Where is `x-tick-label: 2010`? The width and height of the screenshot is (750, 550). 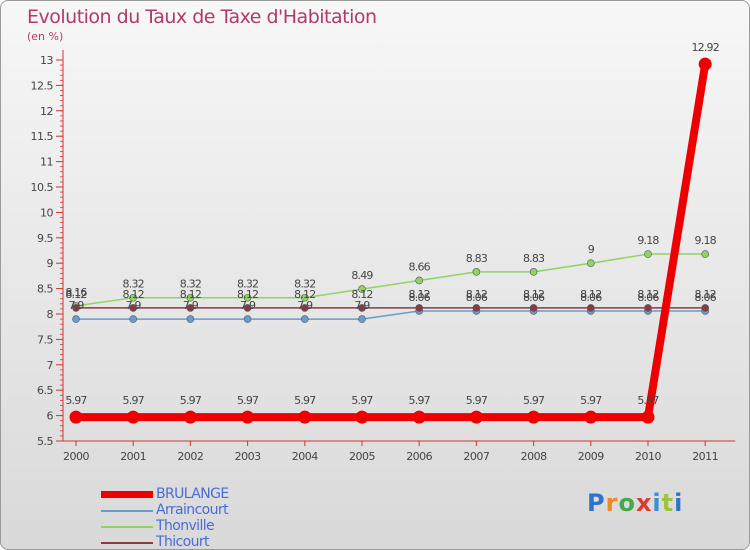
x-tick-label: 2010 is located at coordinates (648, 456).